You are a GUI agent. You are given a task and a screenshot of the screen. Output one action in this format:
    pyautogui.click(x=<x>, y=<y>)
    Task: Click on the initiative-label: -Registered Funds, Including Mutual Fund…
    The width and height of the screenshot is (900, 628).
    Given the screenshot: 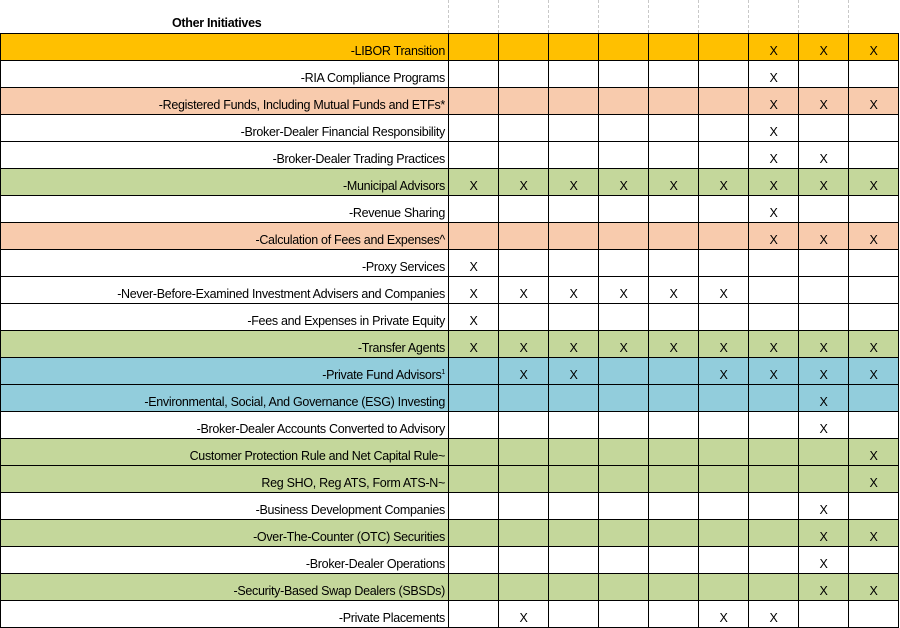 What is the action you would take?
    pyautogui.click(x=224, y=101)
    